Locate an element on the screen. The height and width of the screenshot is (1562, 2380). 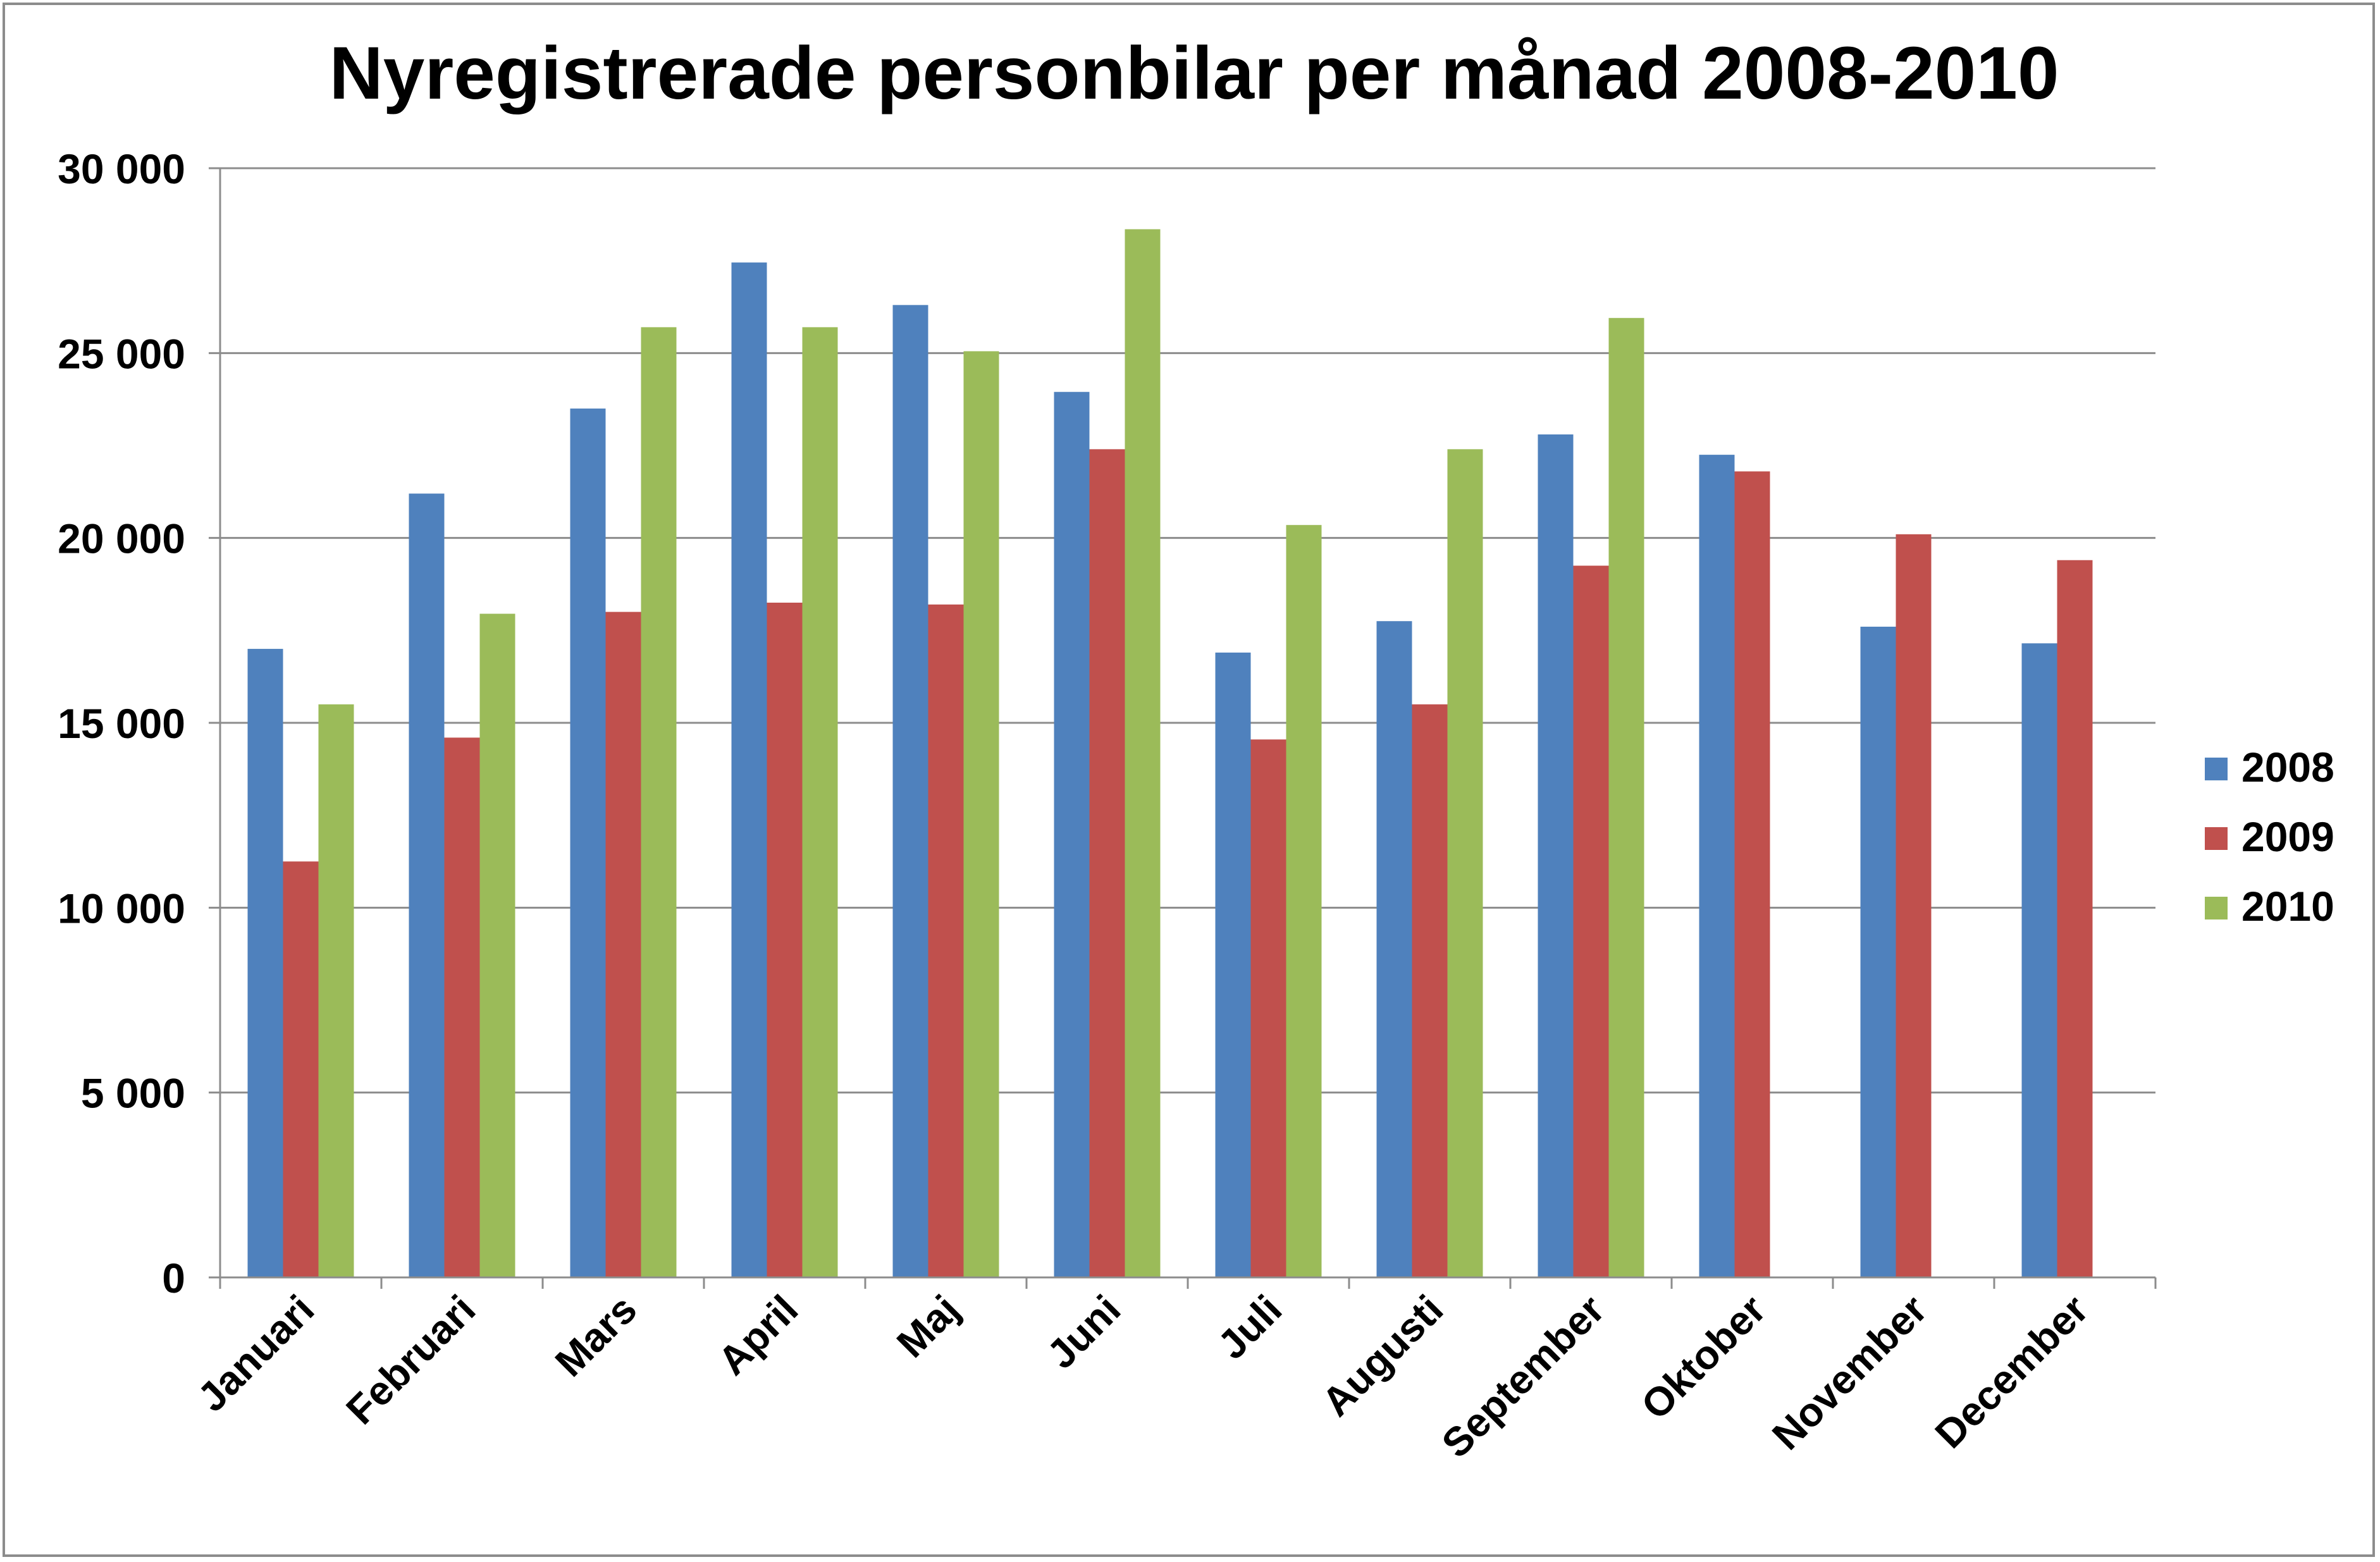
y-tick-label: 0 is located at coordinates (173, 1278).